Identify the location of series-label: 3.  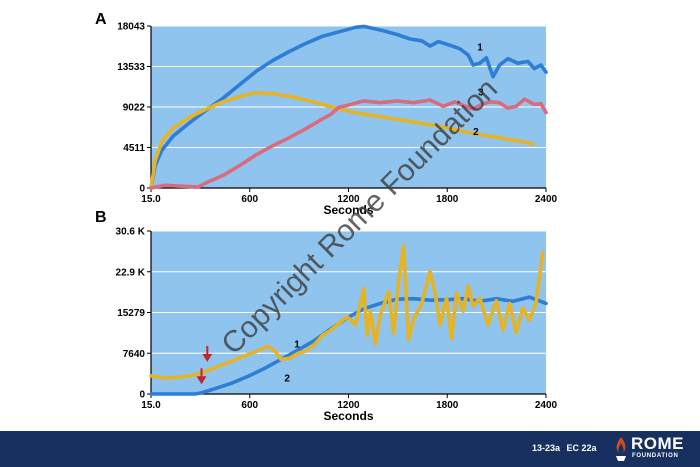
(481, 93).